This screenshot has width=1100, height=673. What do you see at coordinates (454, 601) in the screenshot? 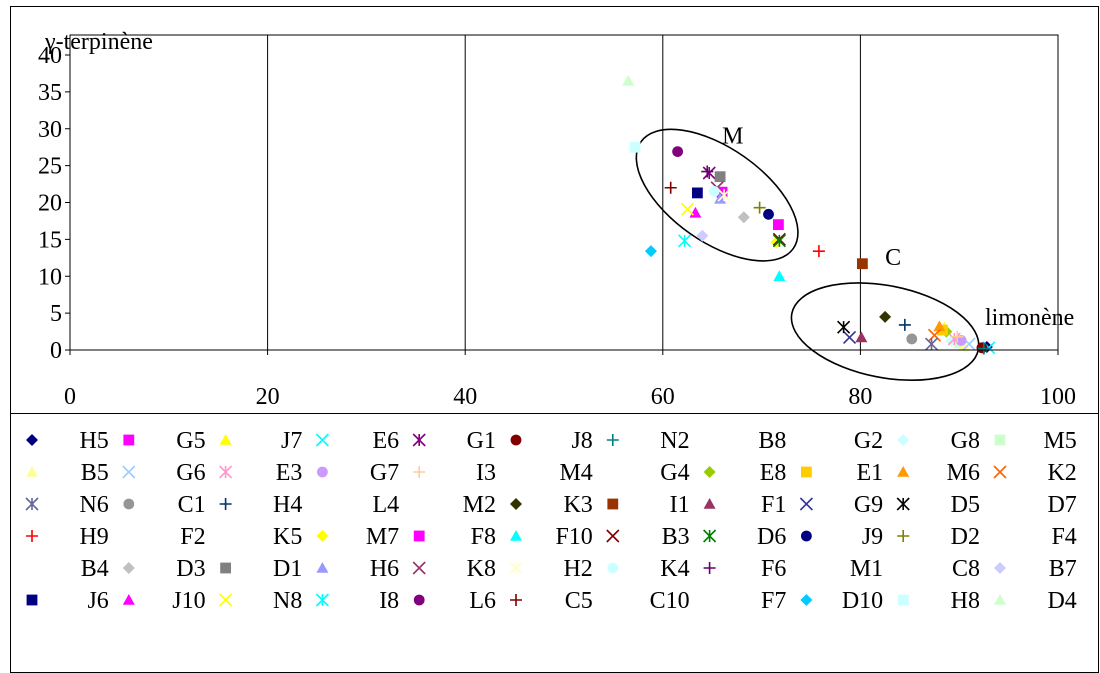
I see `legend-item-L6: L6` at bounding box center [454, 601].